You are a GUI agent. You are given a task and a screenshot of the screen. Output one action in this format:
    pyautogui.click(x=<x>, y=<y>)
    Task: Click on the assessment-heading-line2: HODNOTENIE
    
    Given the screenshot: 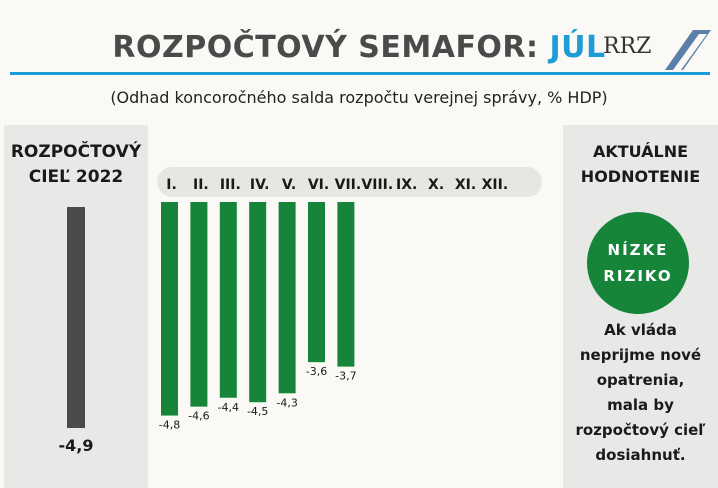 What is the action you would take?
    pyautogui.click(x=640, y=176)
    